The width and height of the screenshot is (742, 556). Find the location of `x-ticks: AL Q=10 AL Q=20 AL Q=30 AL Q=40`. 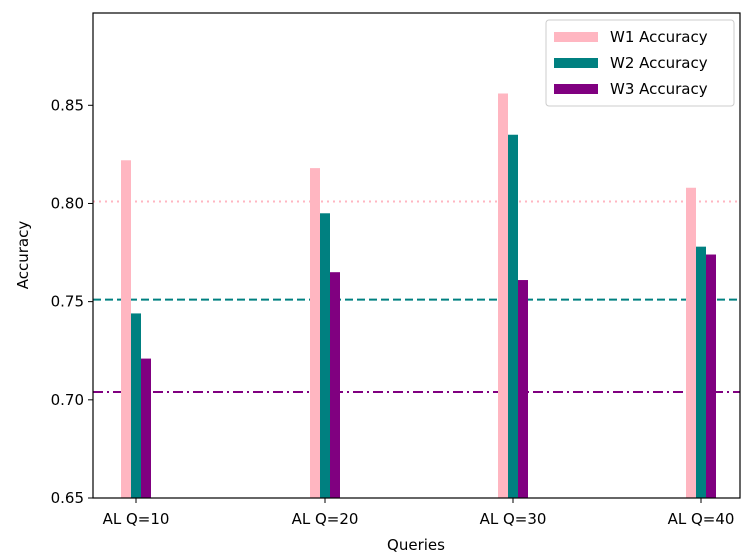

x-ticks: AL Q=10 AL Q=20 AL Q=30 AL Q=40 is located at coordinates (419, 513).